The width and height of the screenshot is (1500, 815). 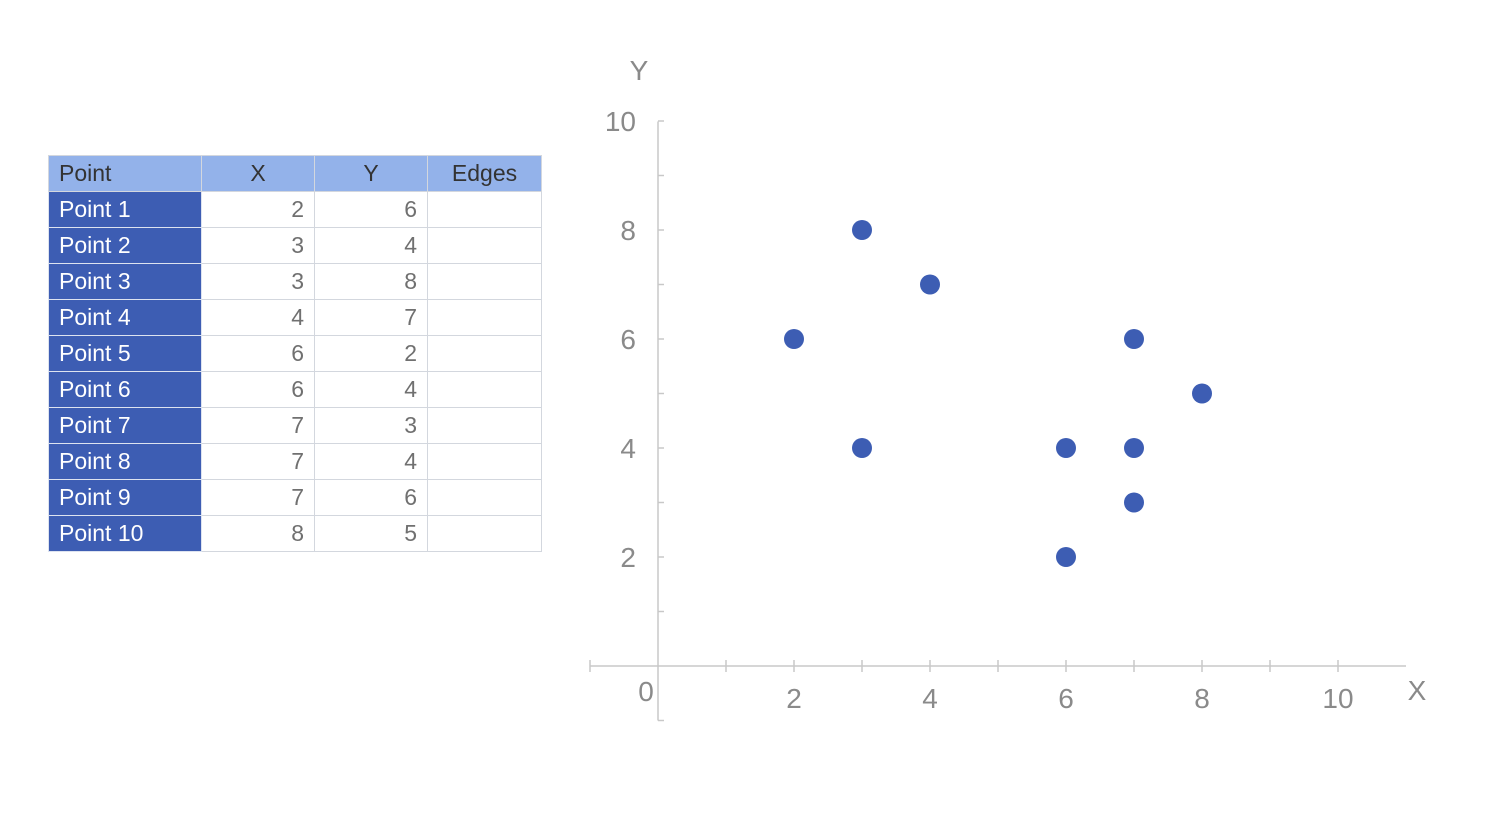 What do you see at coordinates (125, 245) in the screenshot?
I see `cell-point-name: Point 2` at bounding box center [125, 245].